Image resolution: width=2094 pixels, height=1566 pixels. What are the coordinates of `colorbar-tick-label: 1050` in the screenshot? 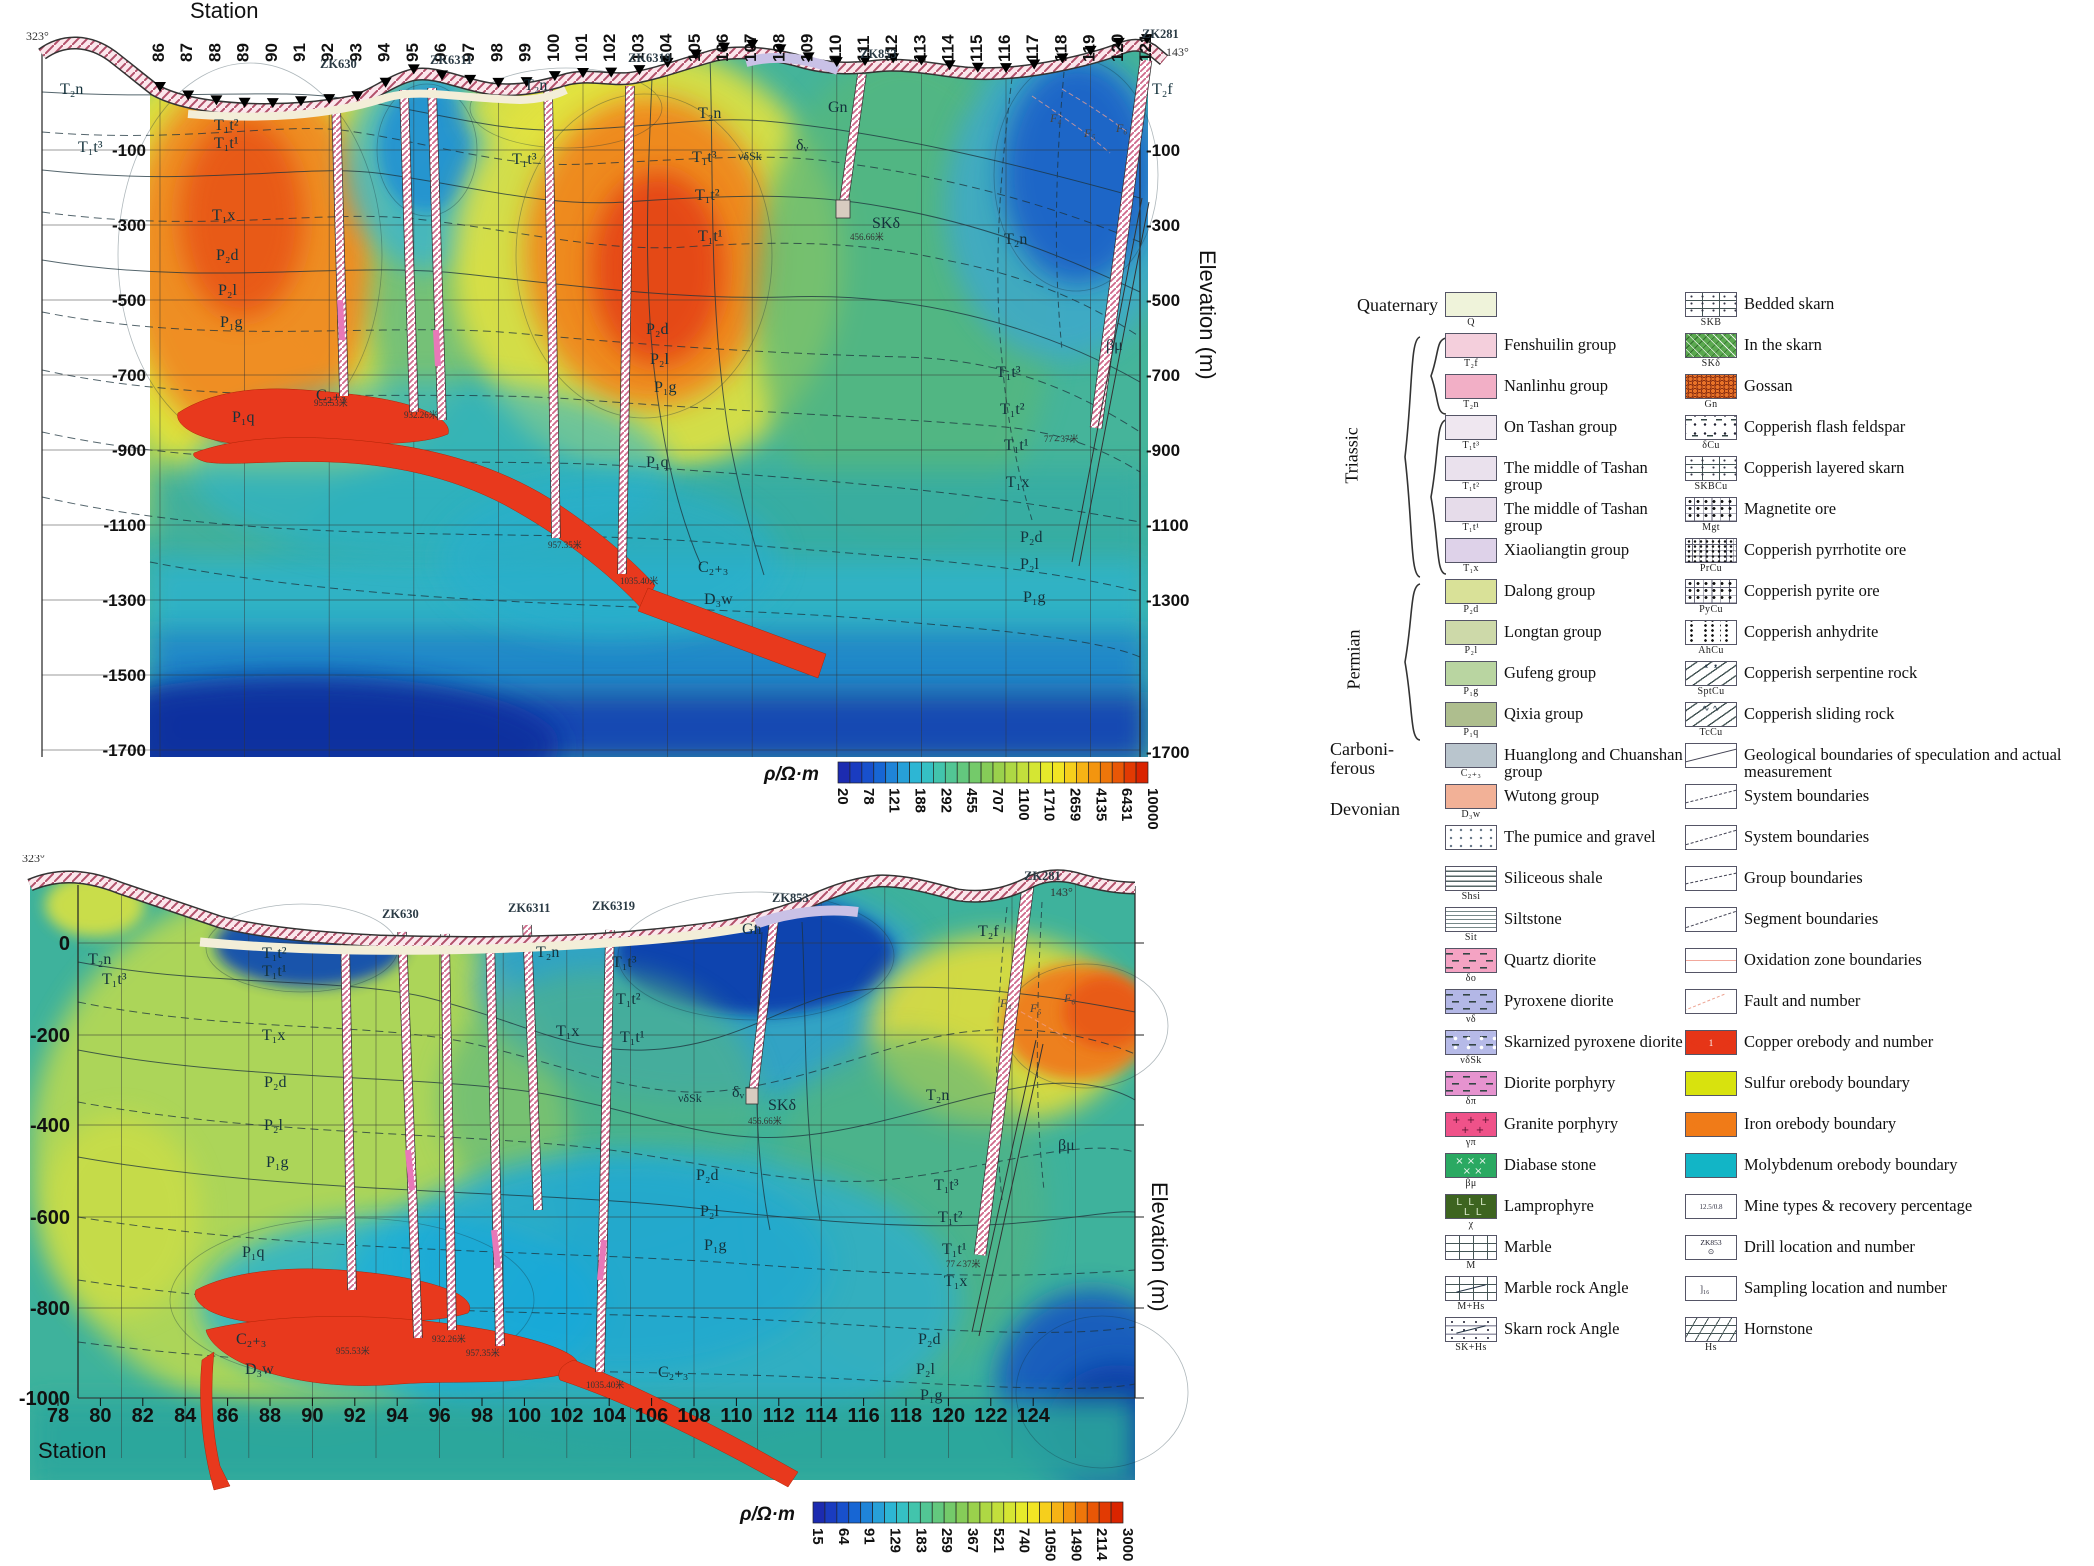 It's located at (1050, 1544).